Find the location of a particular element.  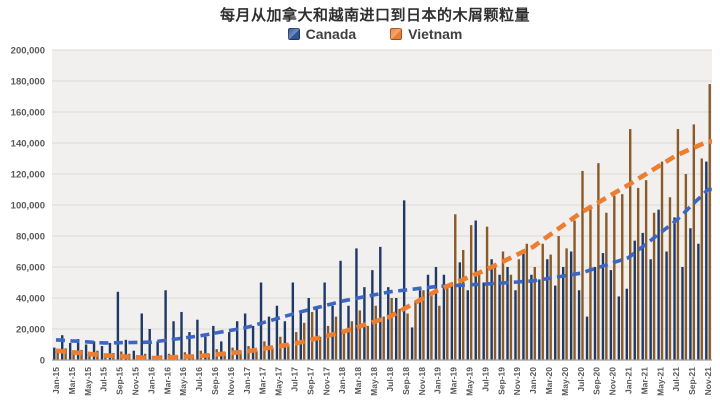

x-axis-tick-label: Jan-16 is located at coordinates (151, 380).